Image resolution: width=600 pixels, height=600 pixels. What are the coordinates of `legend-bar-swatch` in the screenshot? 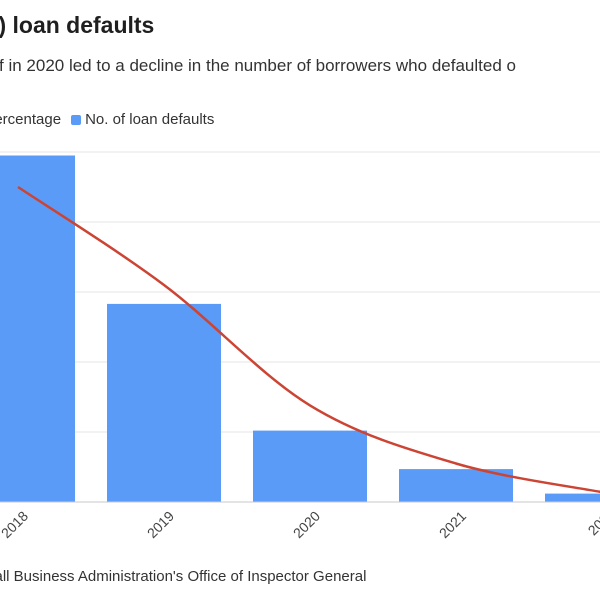 It's located at (76, 119).